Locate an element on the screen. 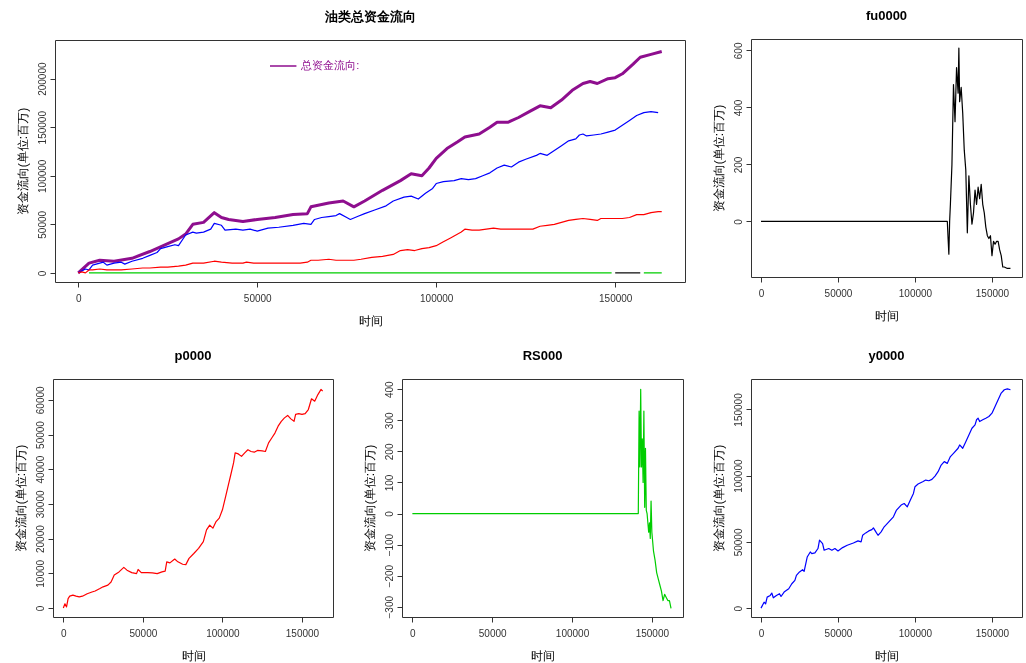  y-tick-label: 600 is located at coordinates (738, 51).